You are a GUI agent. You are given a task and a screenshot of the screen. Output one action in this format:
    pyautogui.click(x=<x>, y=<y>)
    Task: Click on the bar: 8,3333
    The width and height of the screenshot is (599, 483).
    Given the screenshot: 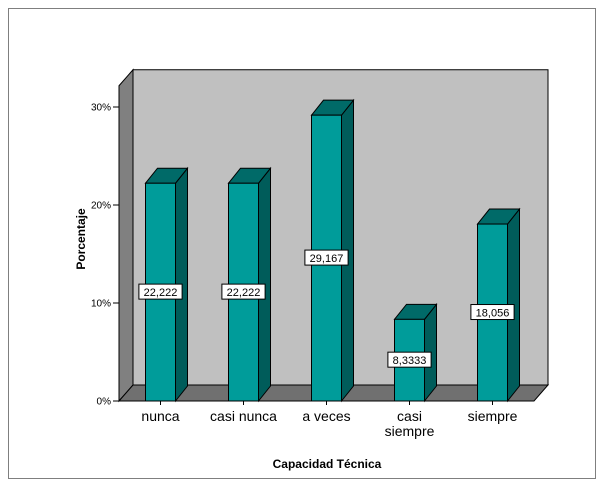 What is the action you would take?
    pyautogui.click(x=412, y=352)
    